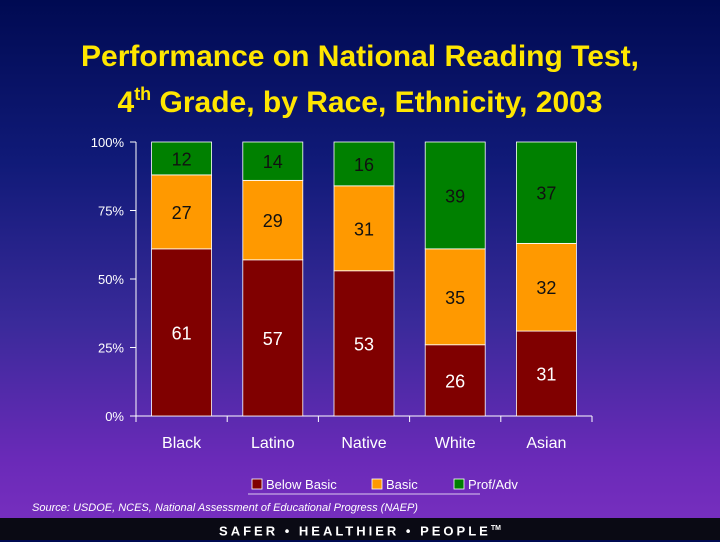 This screenshot has width=720, height=542. Describe the element at coordinates (363, 443) in the screenshot. I see `x-category-label: Native` at that location.